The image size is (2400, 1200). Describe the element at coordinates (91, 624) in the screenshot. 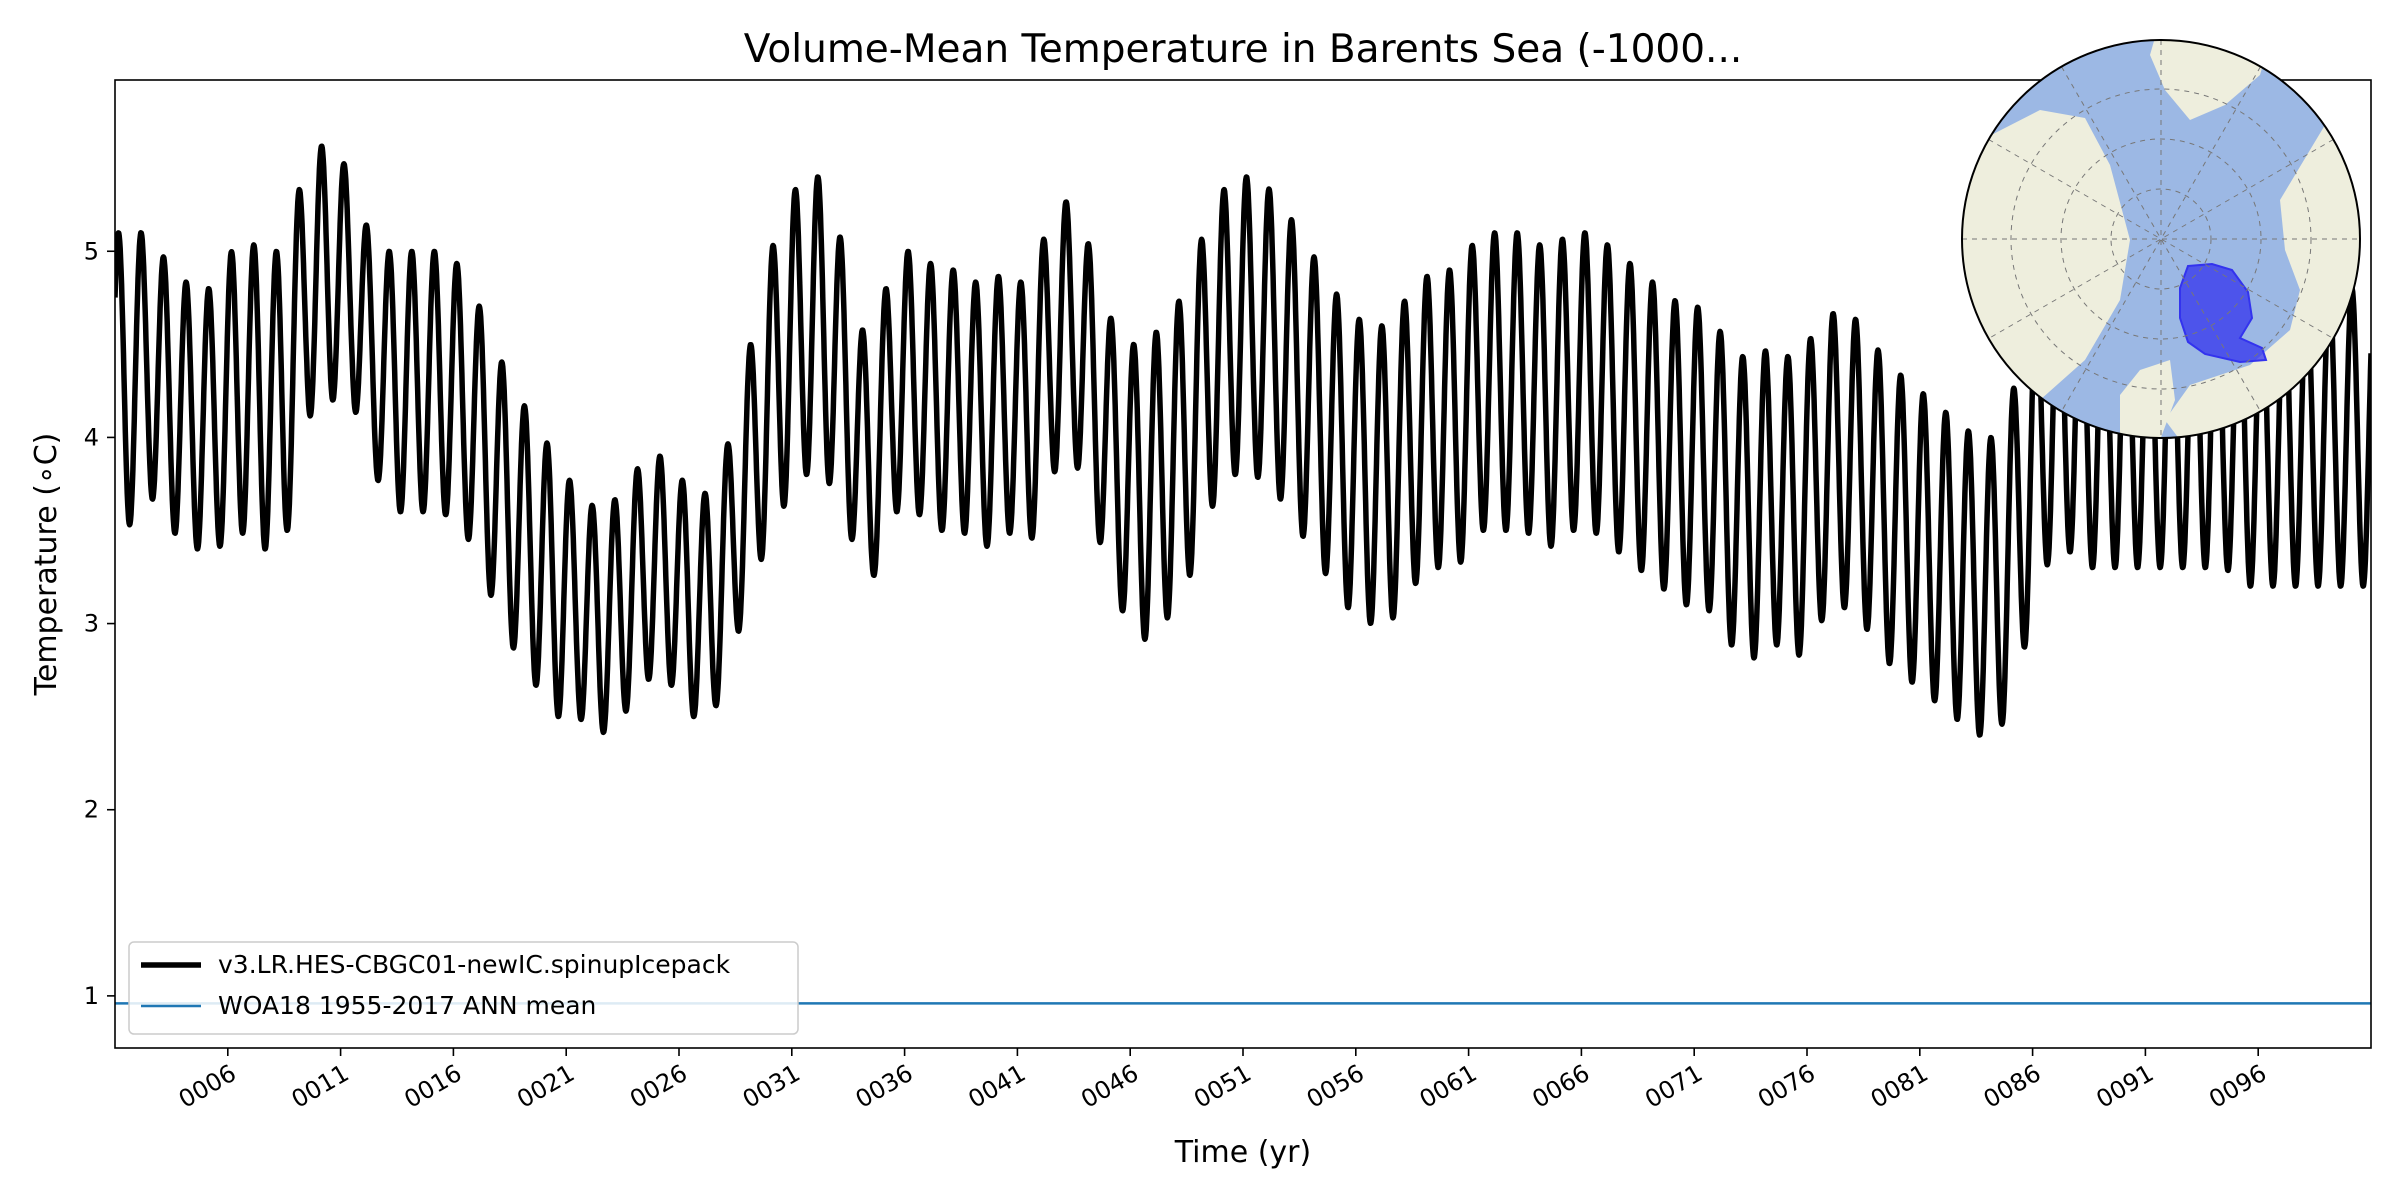

I see `y-tick-label: 3` at that location.